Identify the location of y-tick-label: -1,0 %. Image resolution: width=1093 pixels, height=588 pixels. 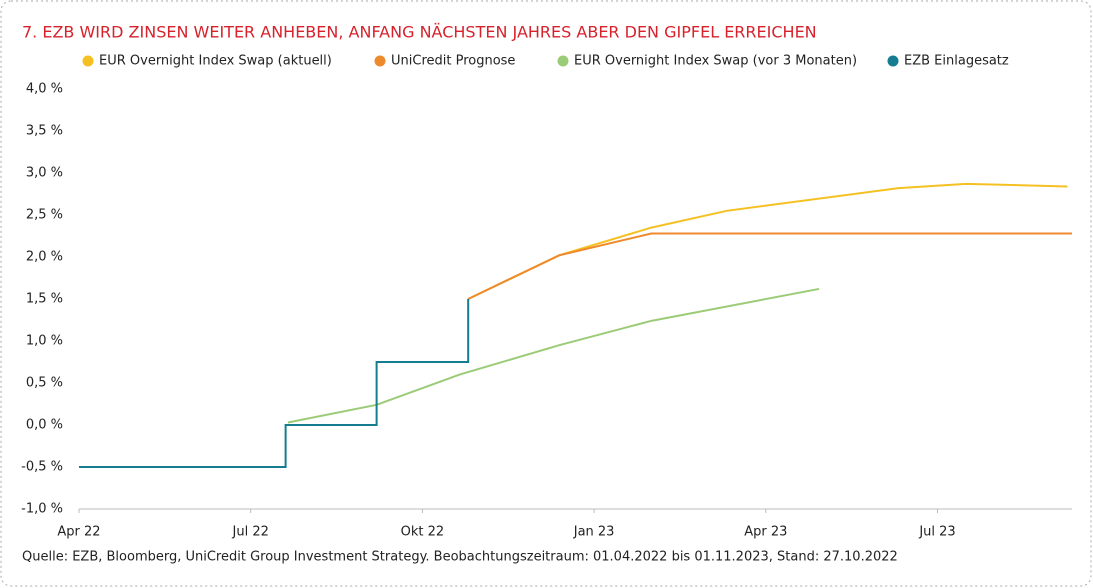
(42, 509).